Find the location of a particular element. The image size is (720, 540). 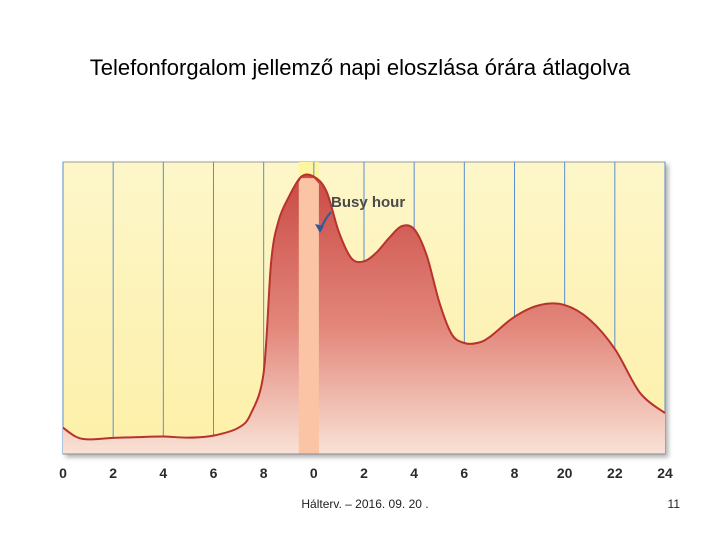

busy-hour-strip is located at coordinates (308, 316).